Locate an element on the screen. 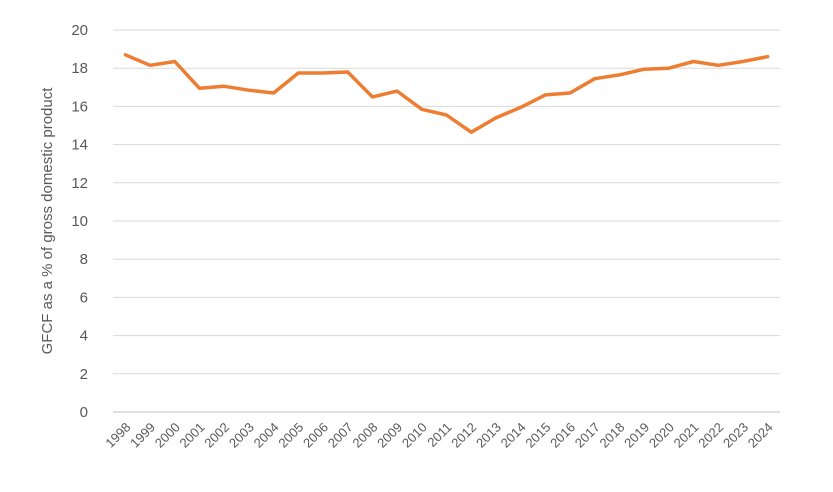  x-tick-label: 2012 is located at coordinates (463, 435).